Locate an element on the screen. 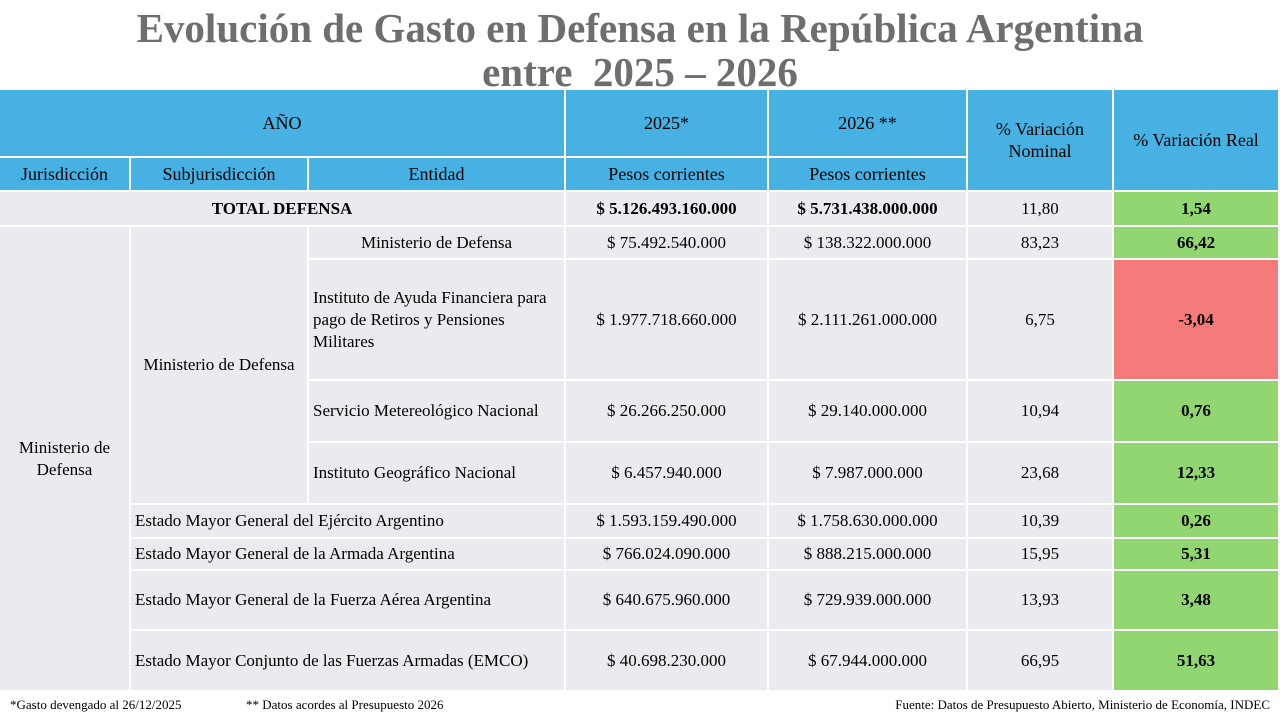  cell-real: 0,26 is located at coordinates (1197, 522).